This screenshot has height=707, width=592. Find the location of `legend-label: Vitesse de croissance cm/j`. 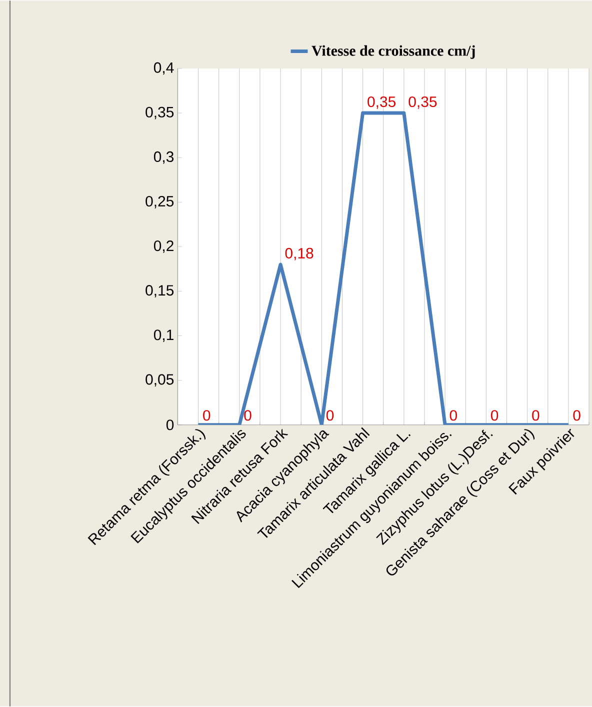

legend-label: Vitesse de croissance cm/j is located at coordinates (393, 52).